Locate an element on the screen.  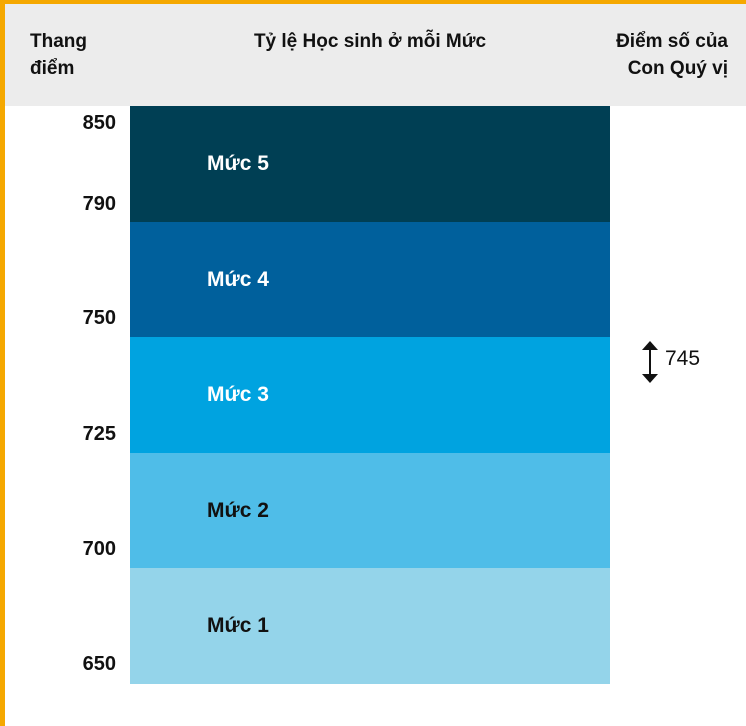
scale-label: 725 is located at coordinates (99, 434).